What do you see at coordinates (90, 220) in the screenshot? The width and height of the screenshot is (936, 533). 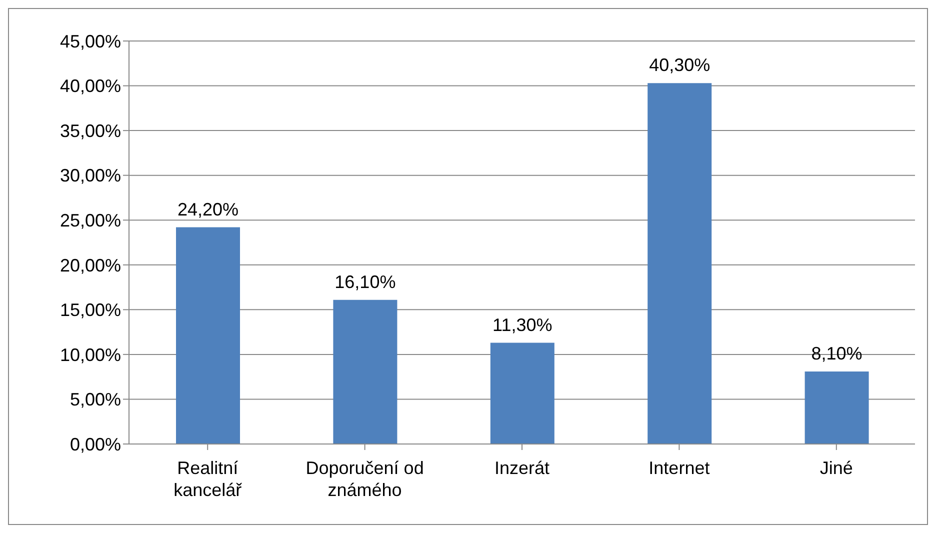 I see `y-tick-label: 25,00%` at bounding box center [90, 220].